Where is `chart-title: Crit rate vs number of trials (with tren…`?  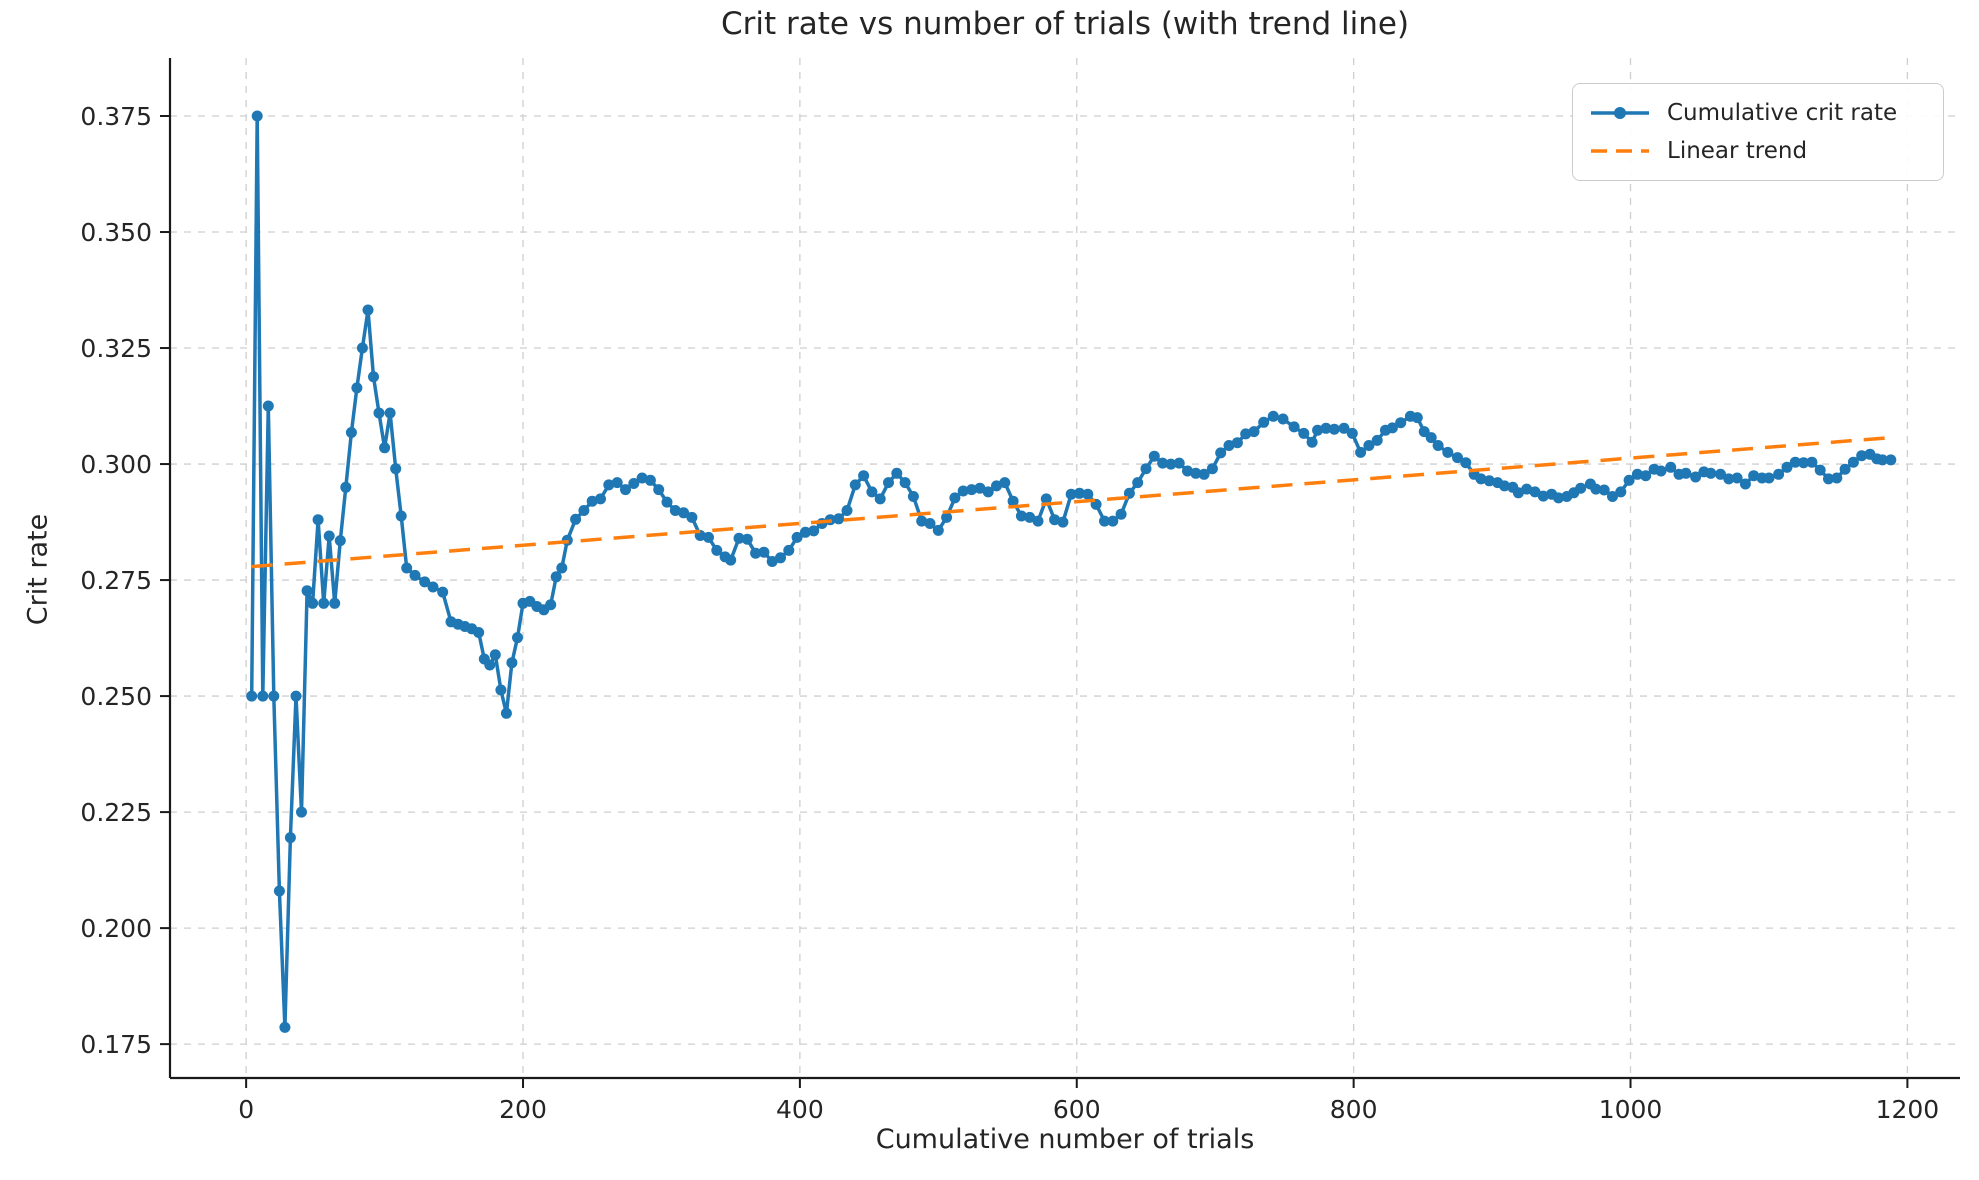 chart-title: Crit rate vs number of trials (with tren… is located at coordinates (1065, 24).